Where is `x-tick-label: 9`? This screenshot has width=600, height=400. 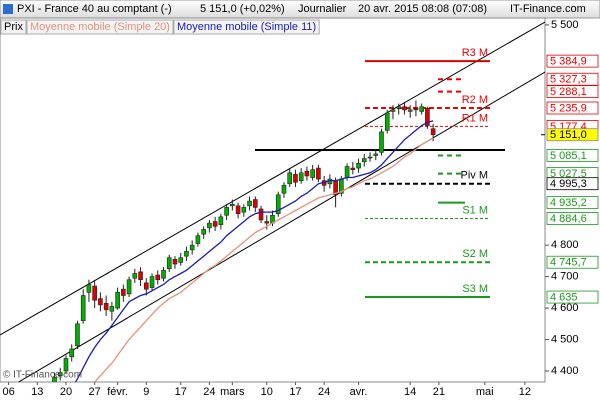 x-tick-label: 9 is located at coordinates (146, 392).